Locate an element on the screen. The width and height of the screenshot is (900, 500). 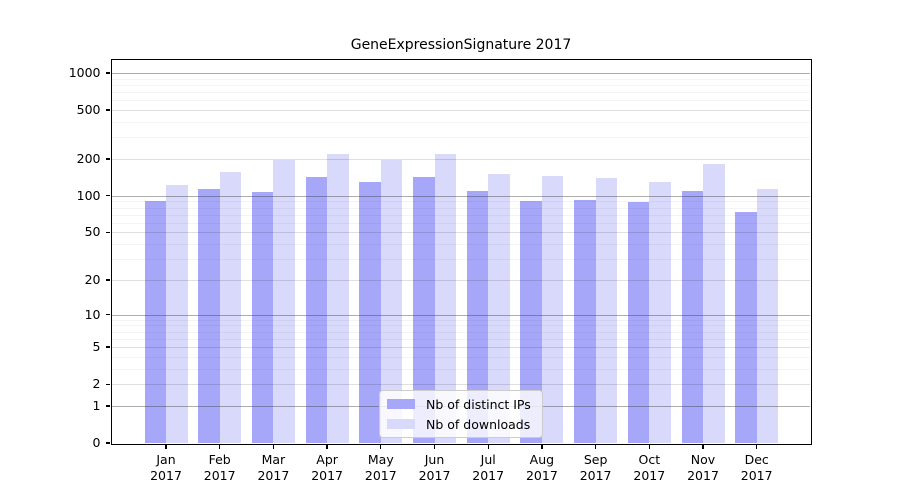
bar-nb-of-distinct-ips-sep is located at coordinates (585, 321).